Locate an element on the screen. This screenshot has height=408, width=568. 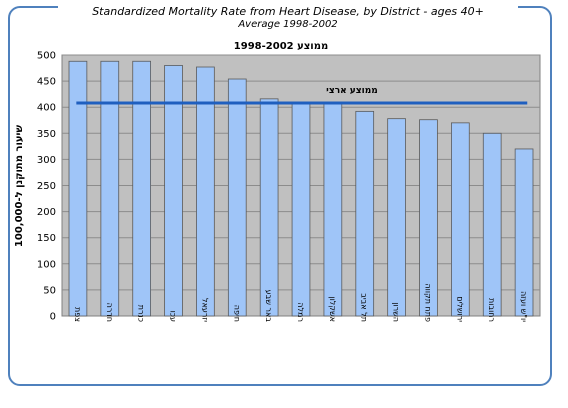
y-tick-label: 400 is located at coordinates (46, 108).